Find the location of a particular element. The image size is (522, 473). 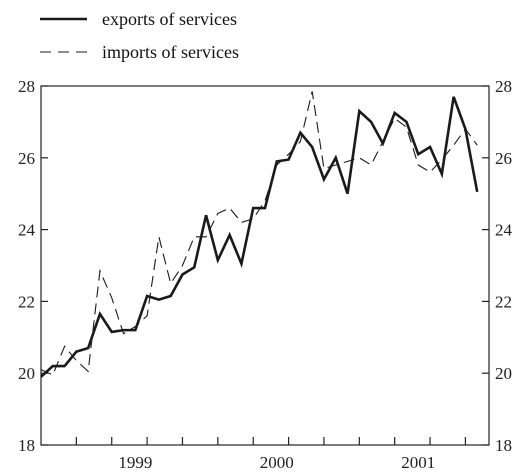

legend-label-exports: exports of services is located at coordinates (169, 19).